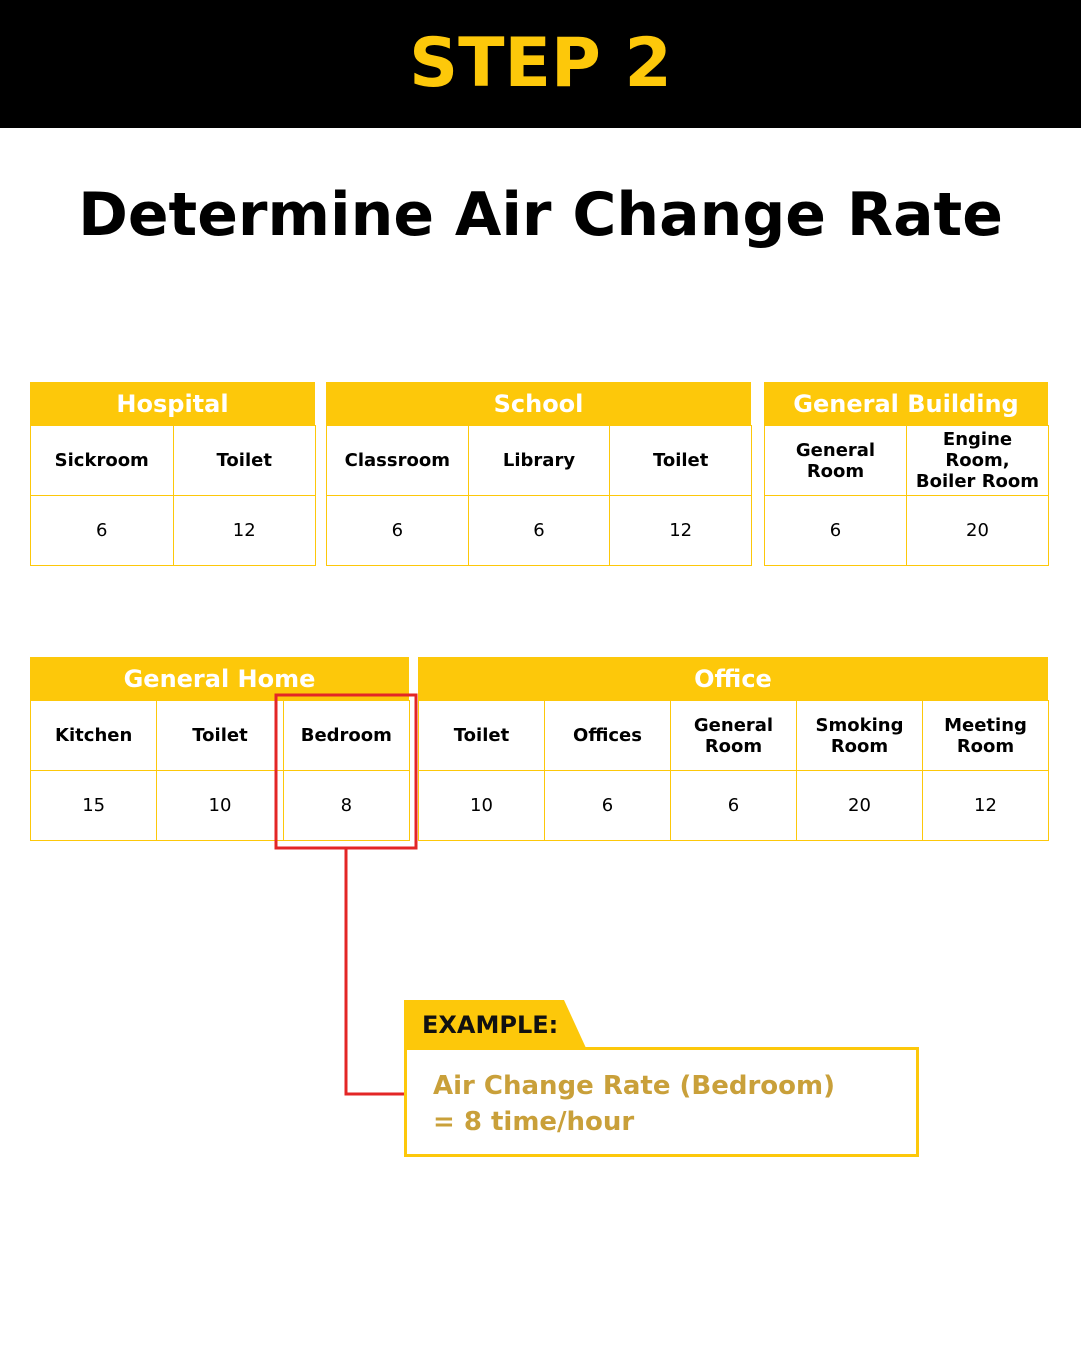  What do you see at coordinates (538, 404) in the screenshot?
I see `table-title: School` at bounding box center [538, 404].